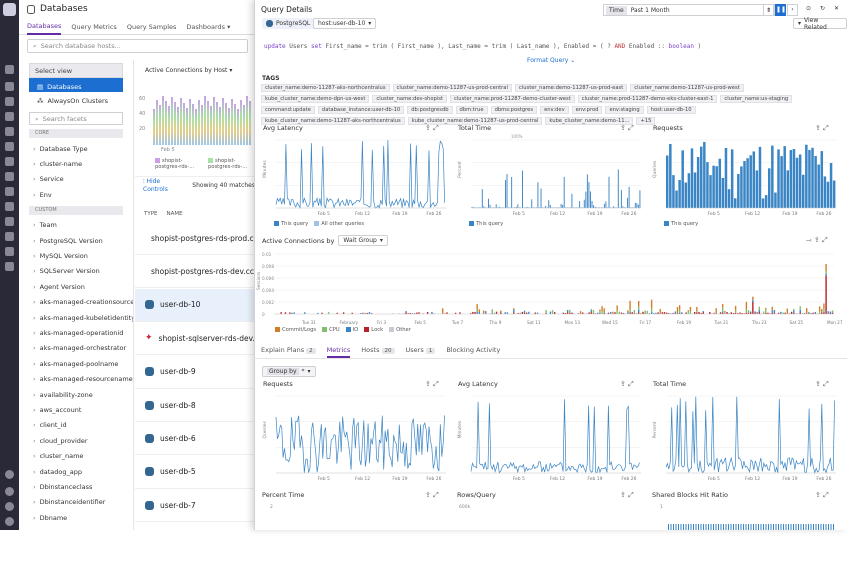 The width and height of the screenshot is (847, 572). Describe the element at coordinates (671, 110) in the screenshot. I see `tag-chip: host:user-db-10` at that location.